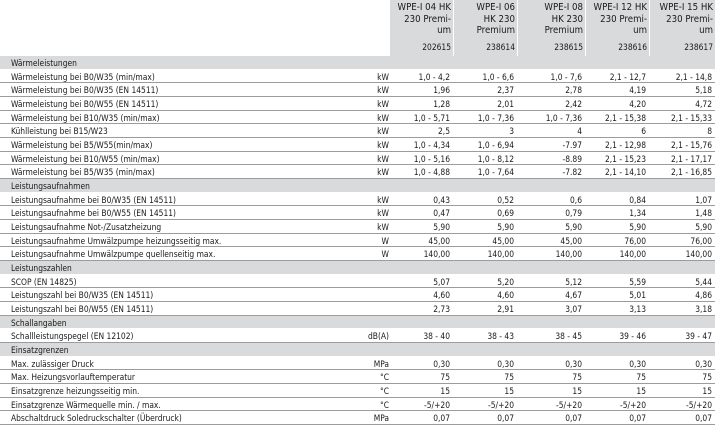 Image resolution: width=715 pixels, height=439 pixels. Describe the element at coordinates (698, 254) in the screenshot. I see `table-cell: 140,00` at that location.